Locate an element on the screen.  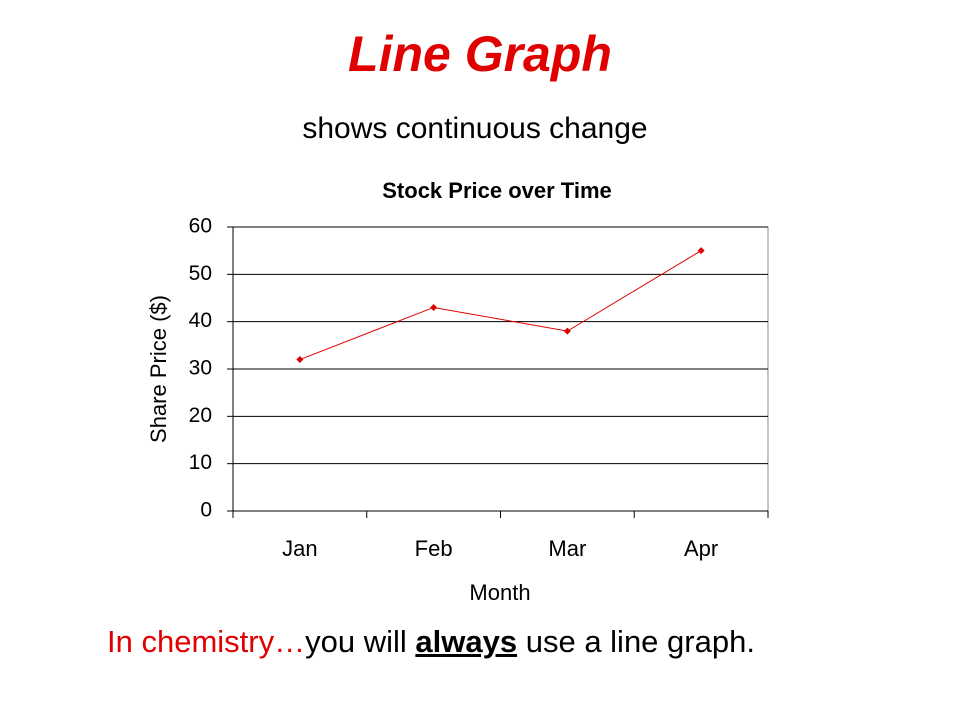
y-tick-label: 40 is located at coordinates (200, 320).